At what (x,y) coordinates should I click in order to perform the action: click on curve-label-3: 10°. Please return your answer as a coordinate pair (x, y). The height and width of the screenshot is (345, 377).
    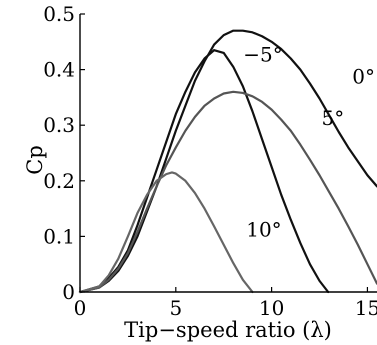
    Looking at the image, I should click on (263, 229).